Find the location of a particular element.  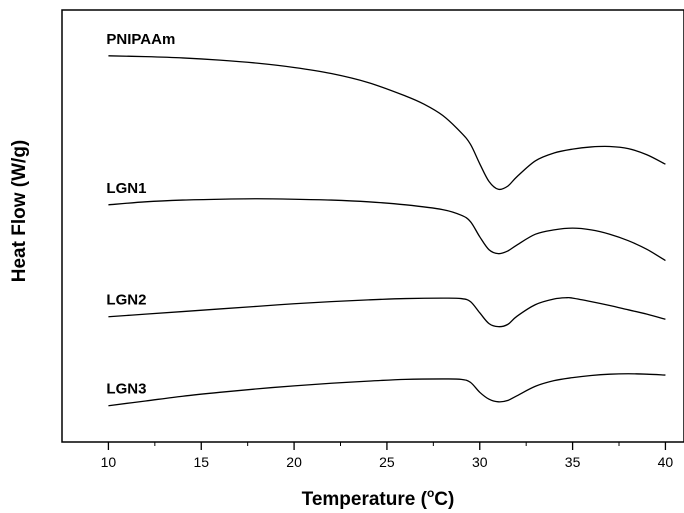

x-axis-title: Temperature (oC) is located at coordinates (378, 498).